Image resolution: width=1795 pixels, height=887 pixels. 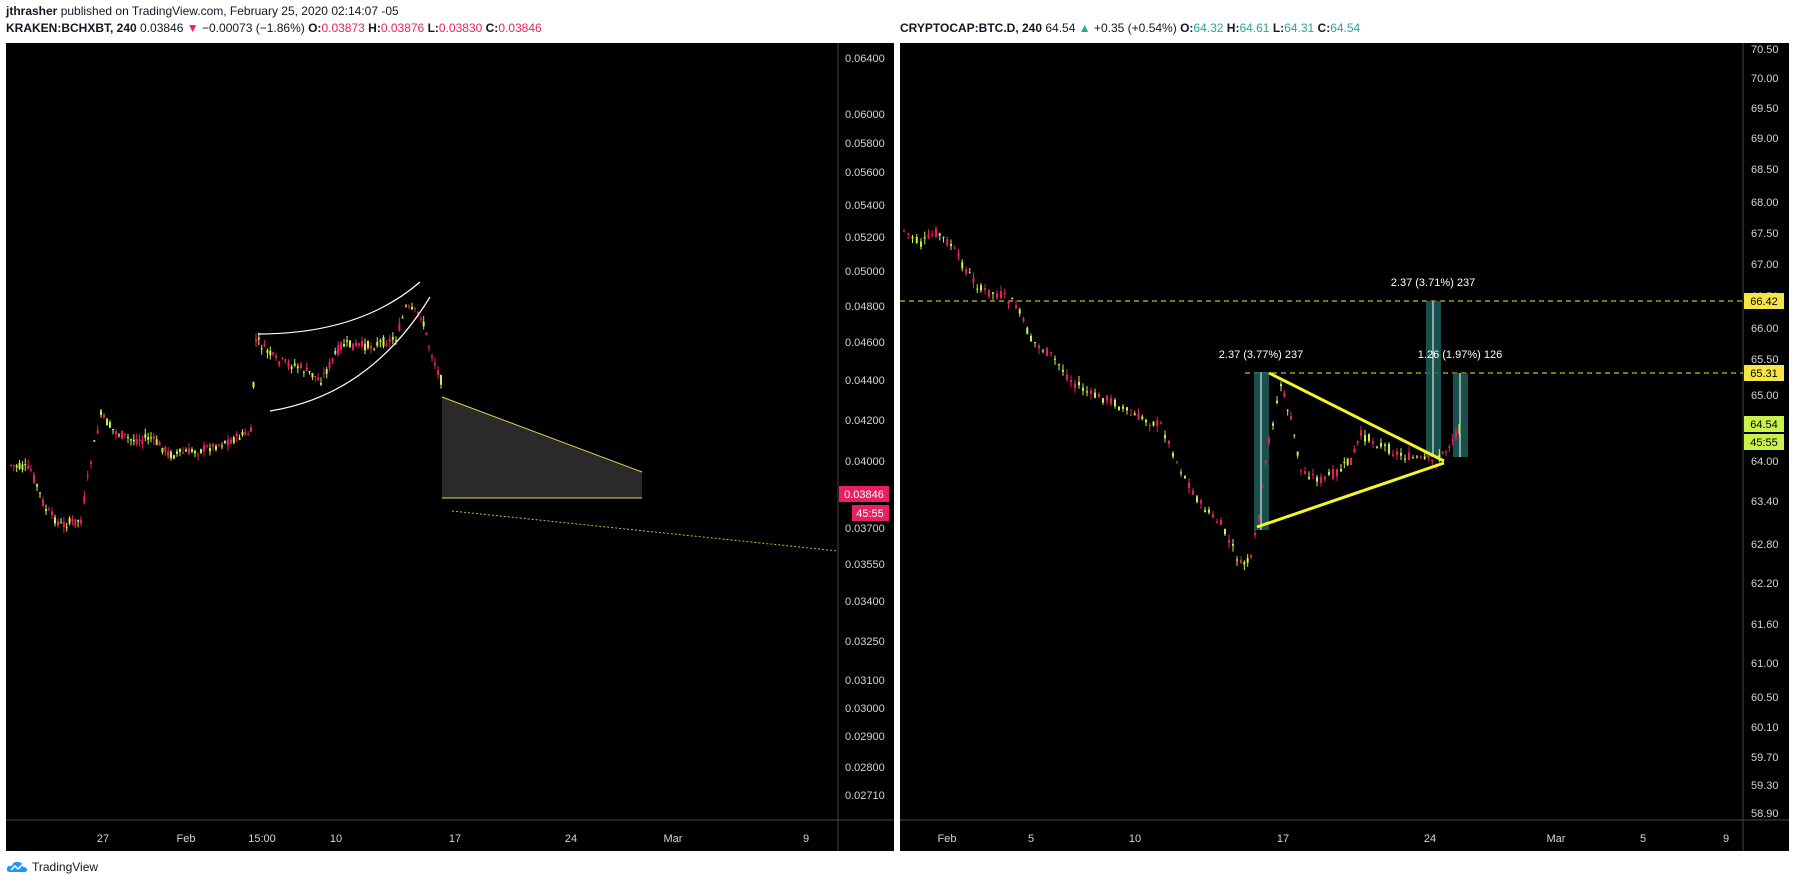 I want to click on author-name: jthrasher, so click(x=32, y=11).